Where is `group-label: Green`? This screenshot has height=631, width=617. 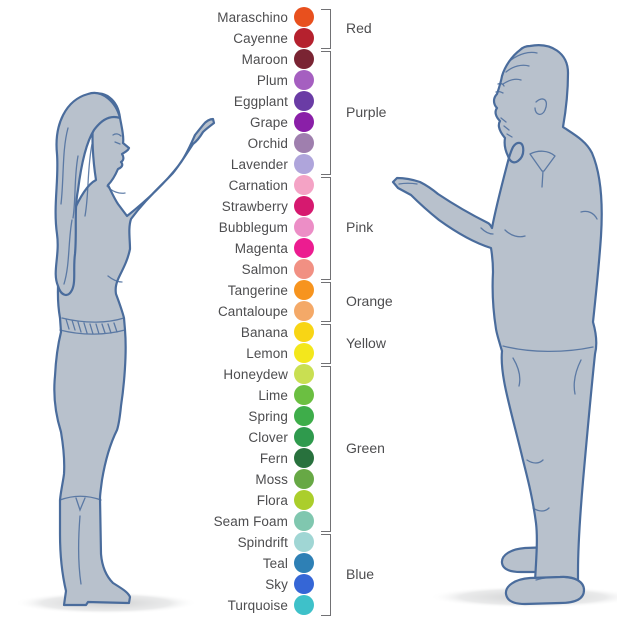 group-label: Green is located at coordinates (365, 447).